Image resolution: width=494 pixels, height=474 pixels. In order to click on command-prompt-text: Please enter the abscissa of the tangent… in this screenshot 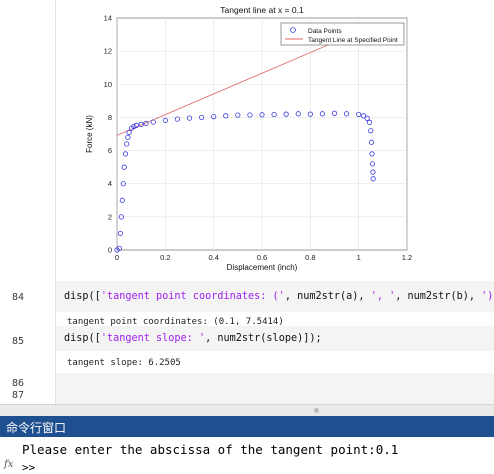, I will do `click(210, 449)`.